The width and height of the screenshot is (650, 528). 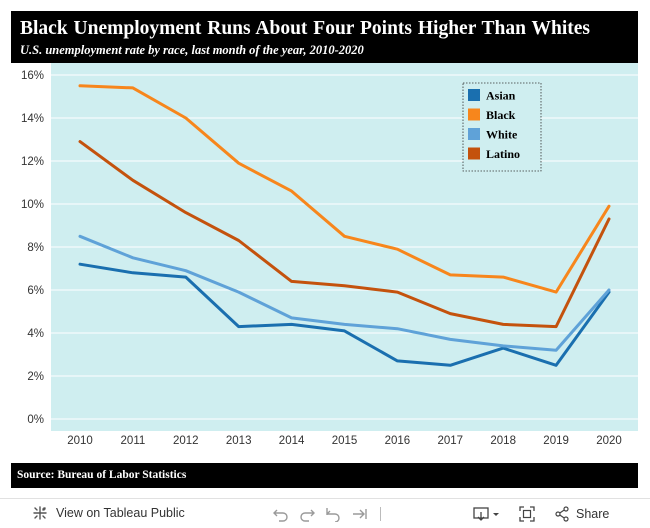 I want to click on history-controls, so click(x=331, y=514).